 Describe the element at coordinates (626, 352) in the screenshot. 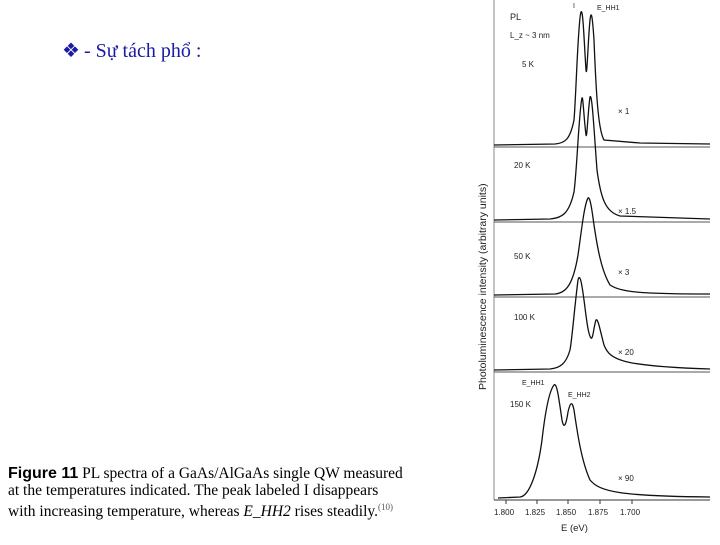

I see `scale-label-4: × 20` at that location.